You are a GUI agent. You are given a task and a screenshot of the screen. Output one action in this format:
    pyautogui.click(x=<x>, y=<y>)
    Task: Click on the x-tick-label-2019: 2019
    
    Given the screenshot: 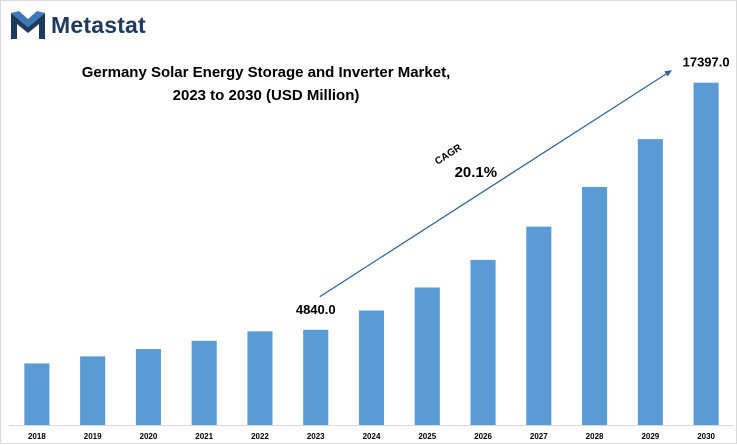 What is the action you would take?
    pyautogui.click(x=93, y=436)
    